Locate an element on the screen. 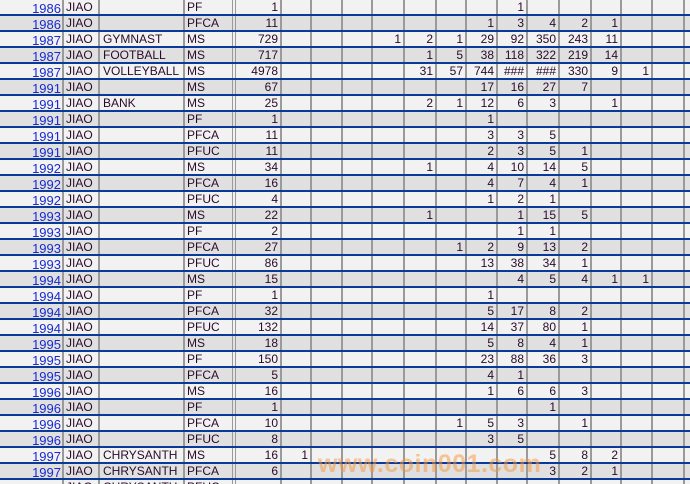  cell-year: 1992 is located at coordinates (46, 167).